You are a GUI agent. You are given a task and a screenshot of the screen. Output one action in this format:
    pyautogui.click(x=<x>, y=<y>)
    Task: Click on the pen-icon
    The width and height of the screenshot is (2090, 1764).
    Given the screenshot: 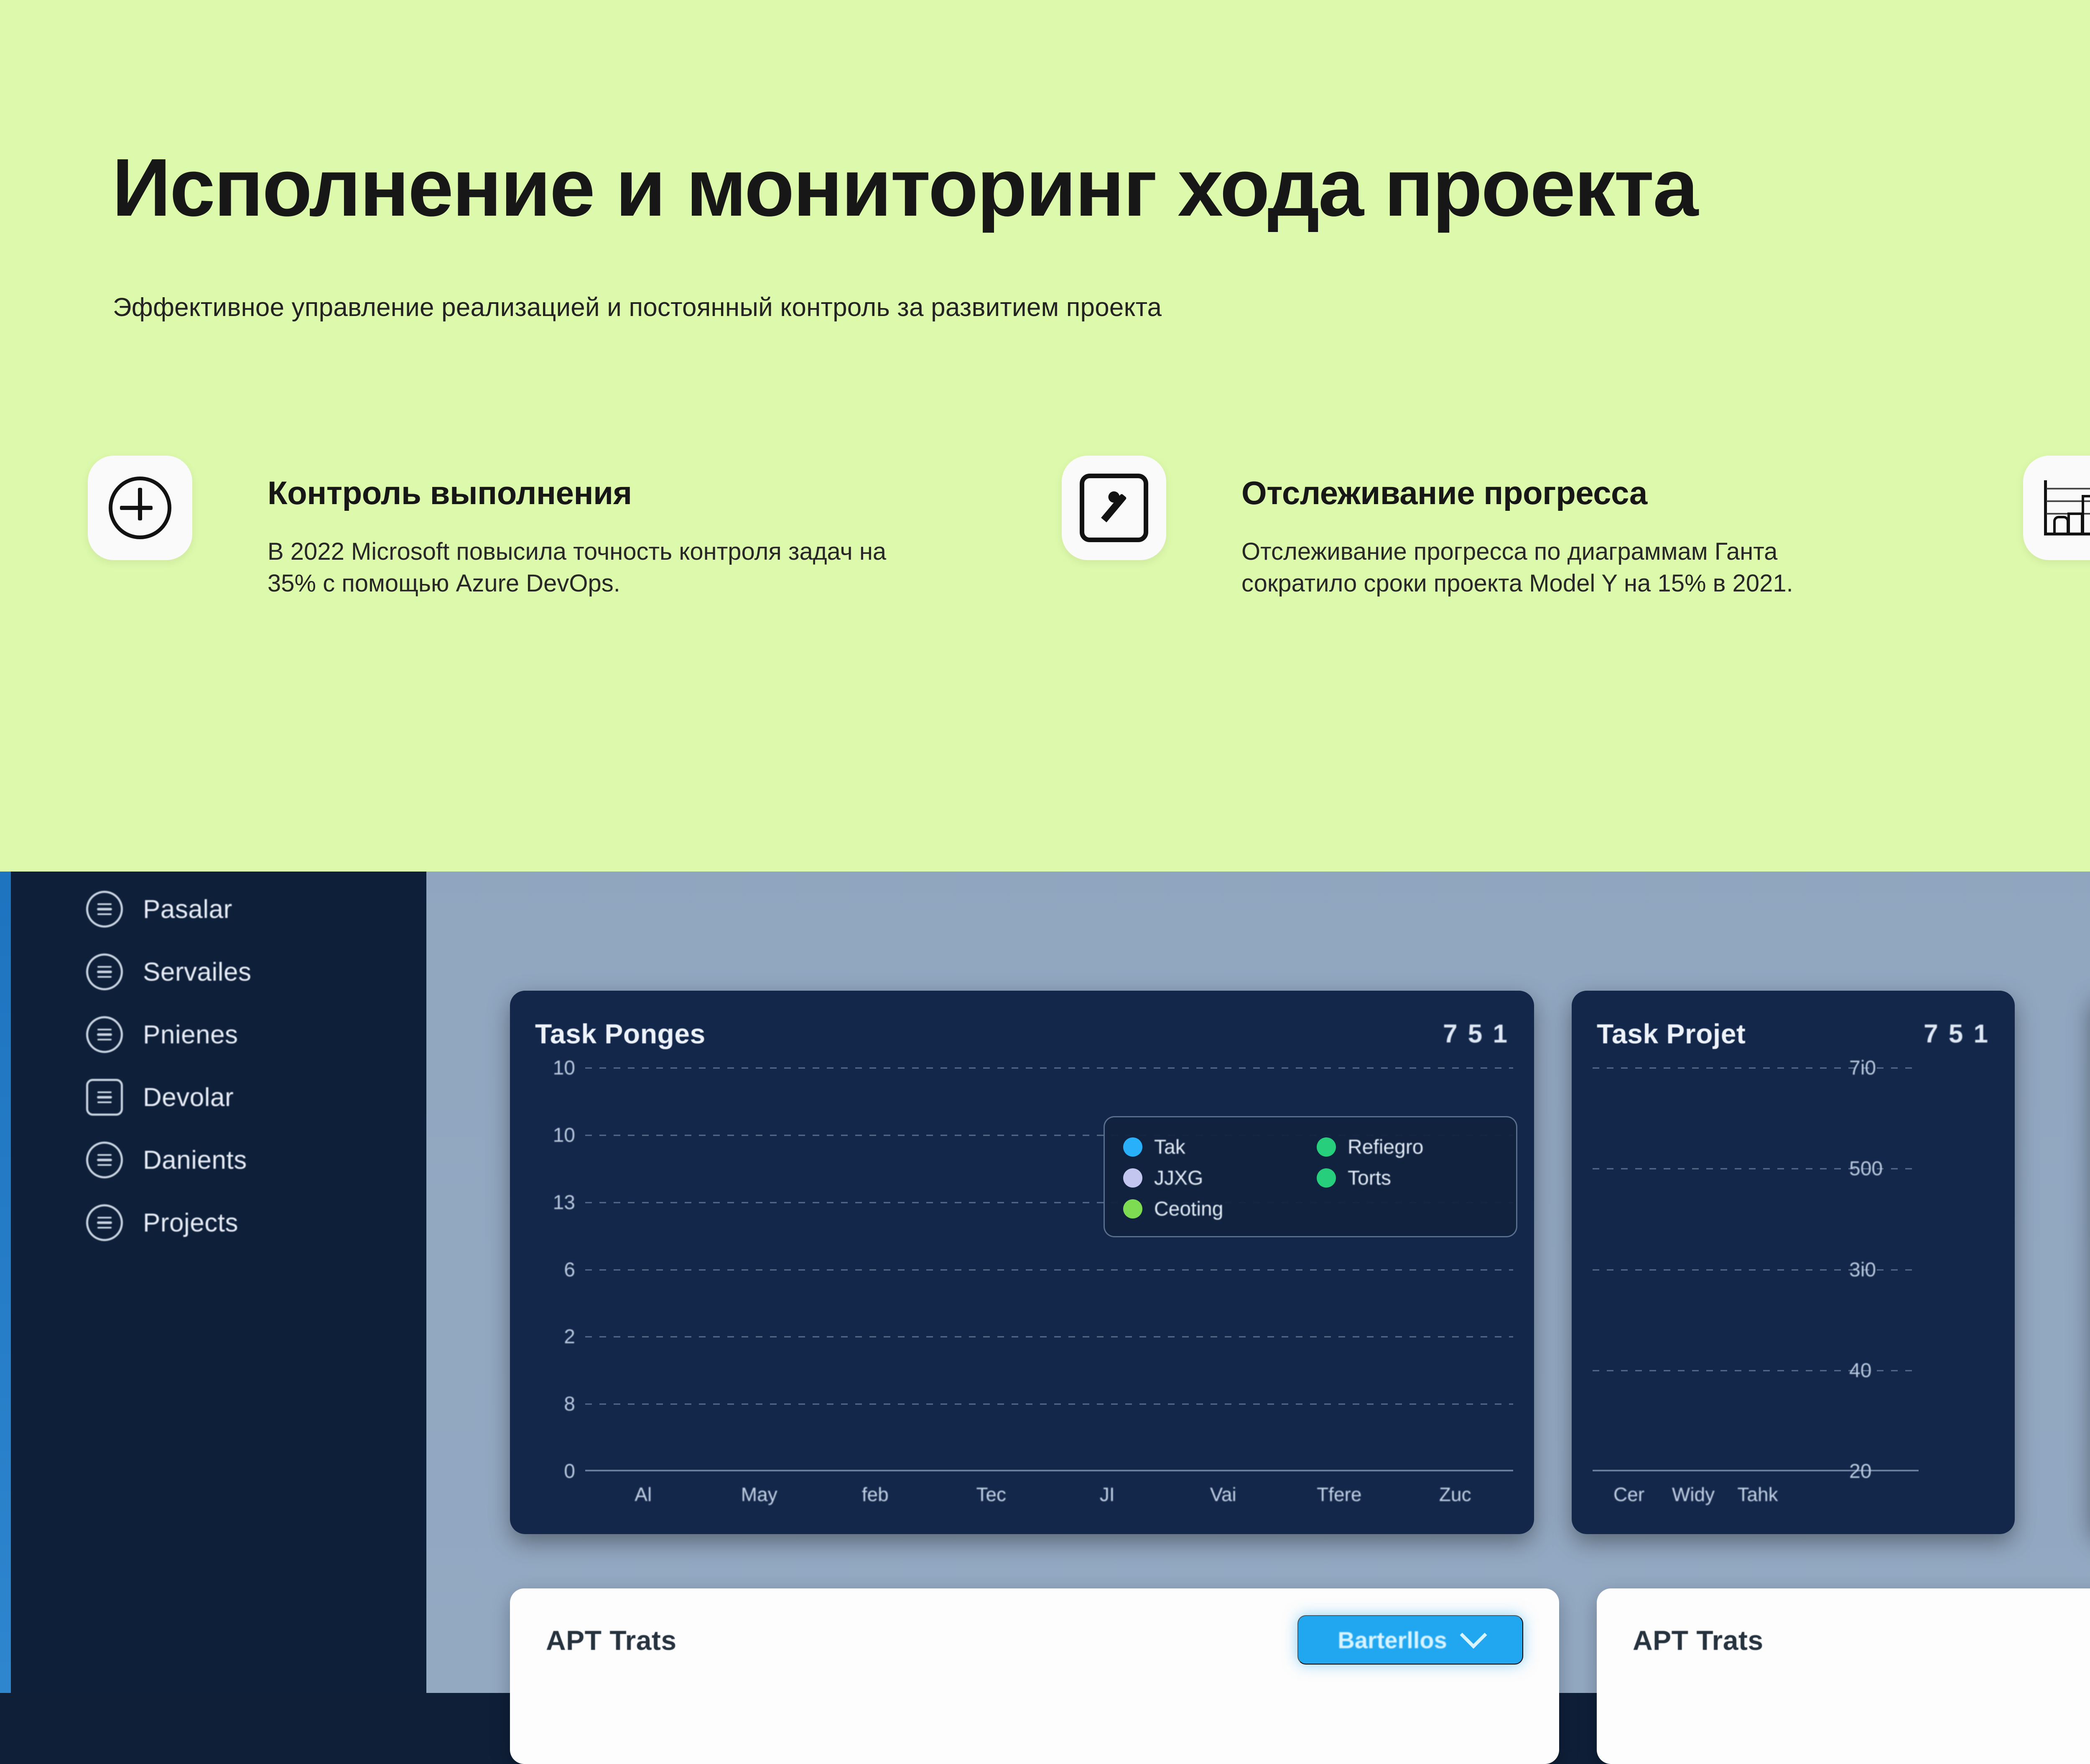 What is the action you would take?
    pyautogui.click(x=1114, y=508)
    